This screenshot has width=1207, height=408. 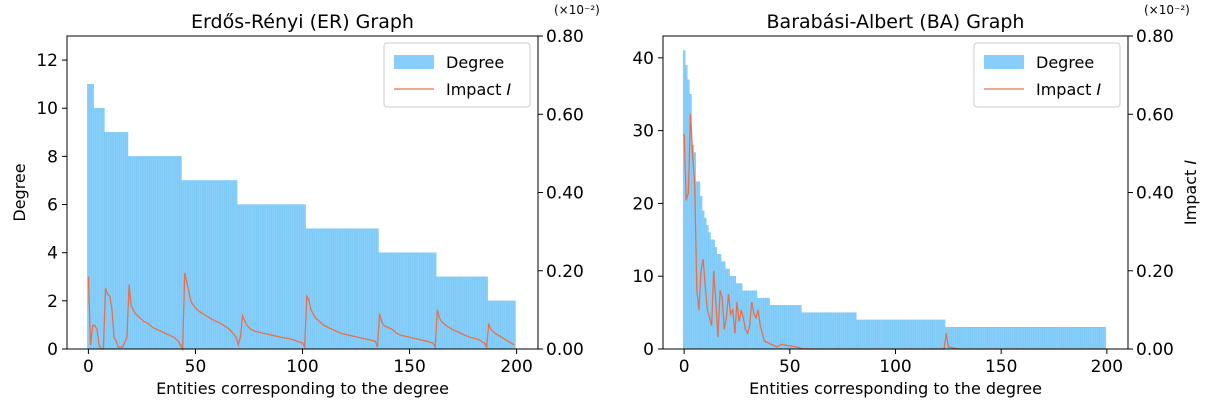 What do you see at coordinates (47, 109) in the screenshot?
I see `y-tick-label: 10` at bounding box center [47, 109].